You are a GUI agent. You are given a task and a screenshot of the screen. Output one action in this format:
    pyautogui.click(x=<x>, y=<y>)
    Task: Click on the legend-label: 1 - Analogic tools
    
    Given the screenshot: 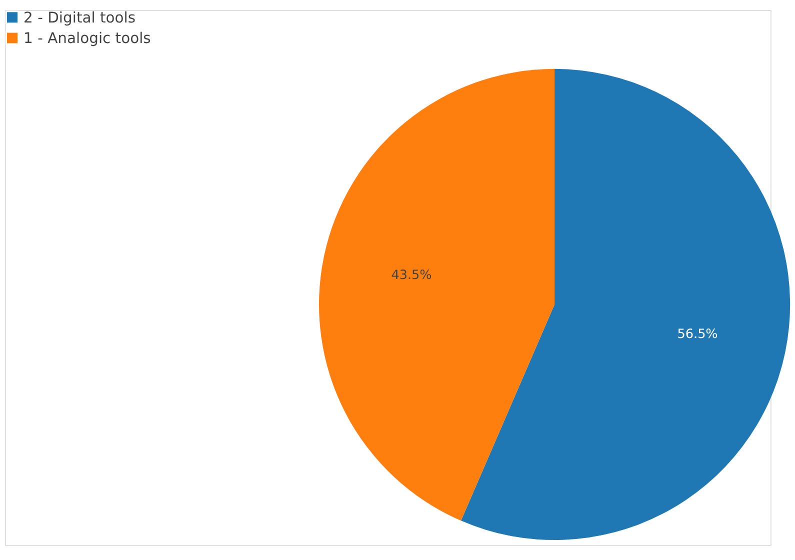 What is the action you would take?
    pyautogui.click(x=87, y=38)
    